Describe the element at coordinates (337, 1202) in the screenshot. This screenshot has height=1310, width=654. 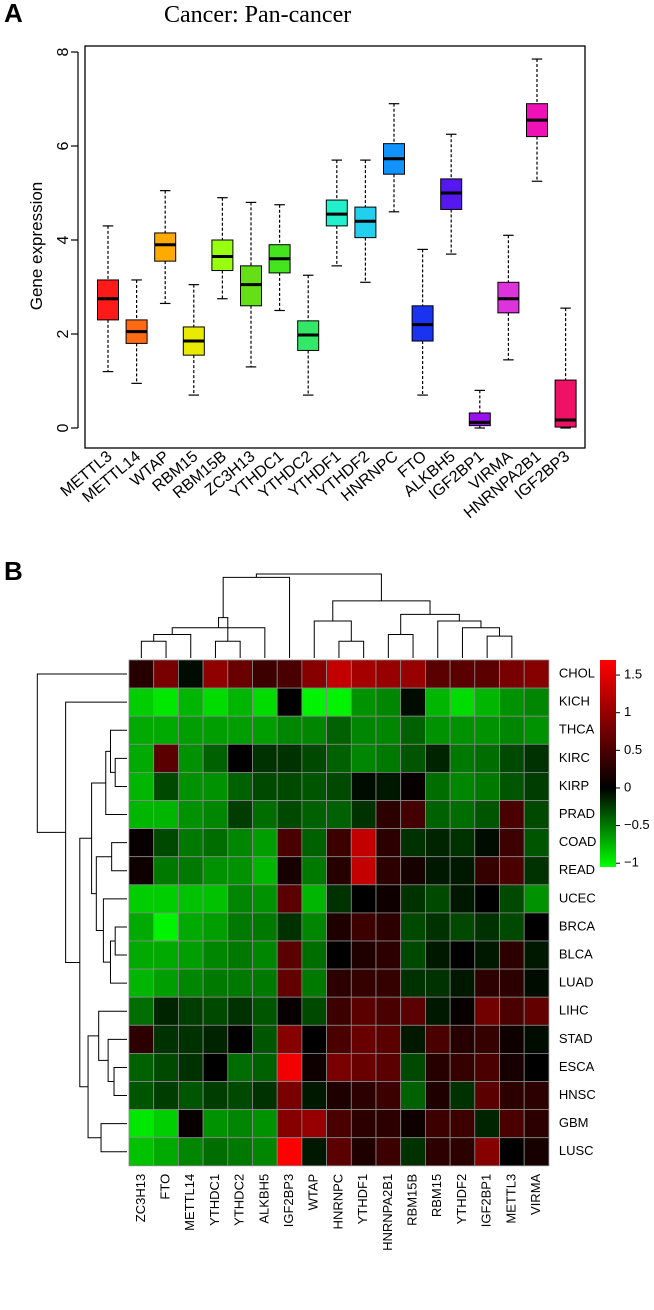
I see `column-label: HNRNPC` at that location.